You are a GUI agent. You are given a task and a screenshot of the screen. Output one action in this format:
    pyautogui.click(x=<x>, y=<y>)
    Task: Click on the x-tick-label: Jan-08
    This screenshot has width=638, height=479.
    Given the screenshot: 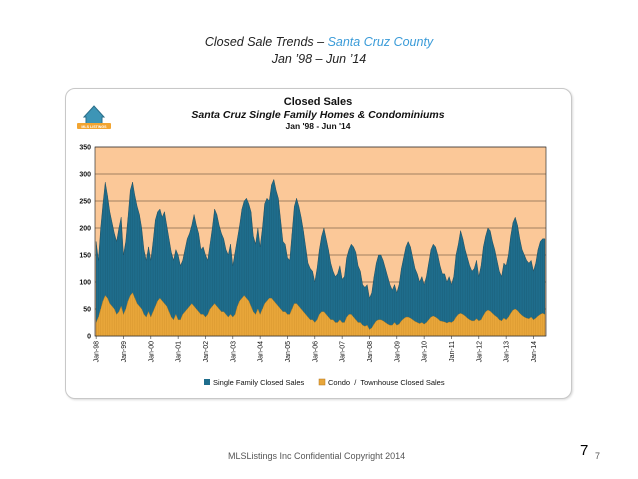 What is the action you would take?
    pyautogui.click(x=370, y=352)
    